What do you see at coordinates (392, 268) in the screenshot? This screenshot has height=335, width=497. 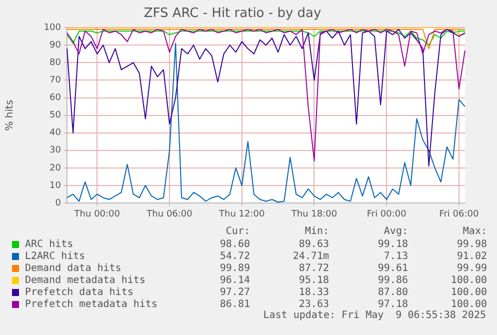 I see `text: 99.61` at bounding box center [392, 268].